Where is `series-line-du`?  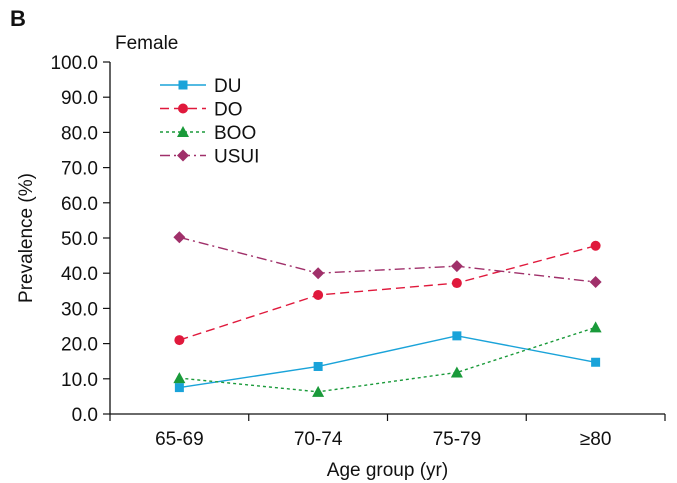 series-line-du is located at coordinates (387, 362).